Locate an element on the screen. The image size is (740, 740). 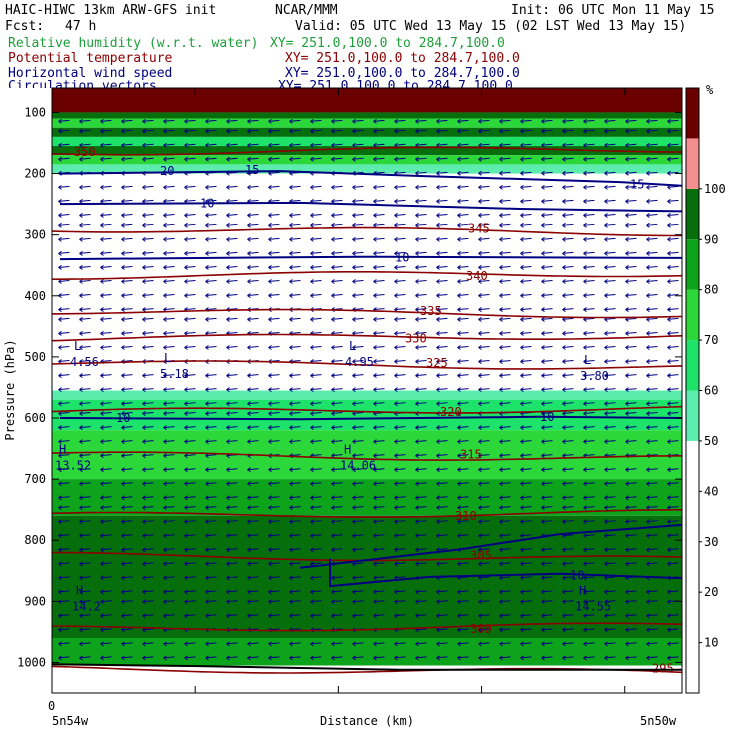
rh-band is located at coordinates (367, 497).